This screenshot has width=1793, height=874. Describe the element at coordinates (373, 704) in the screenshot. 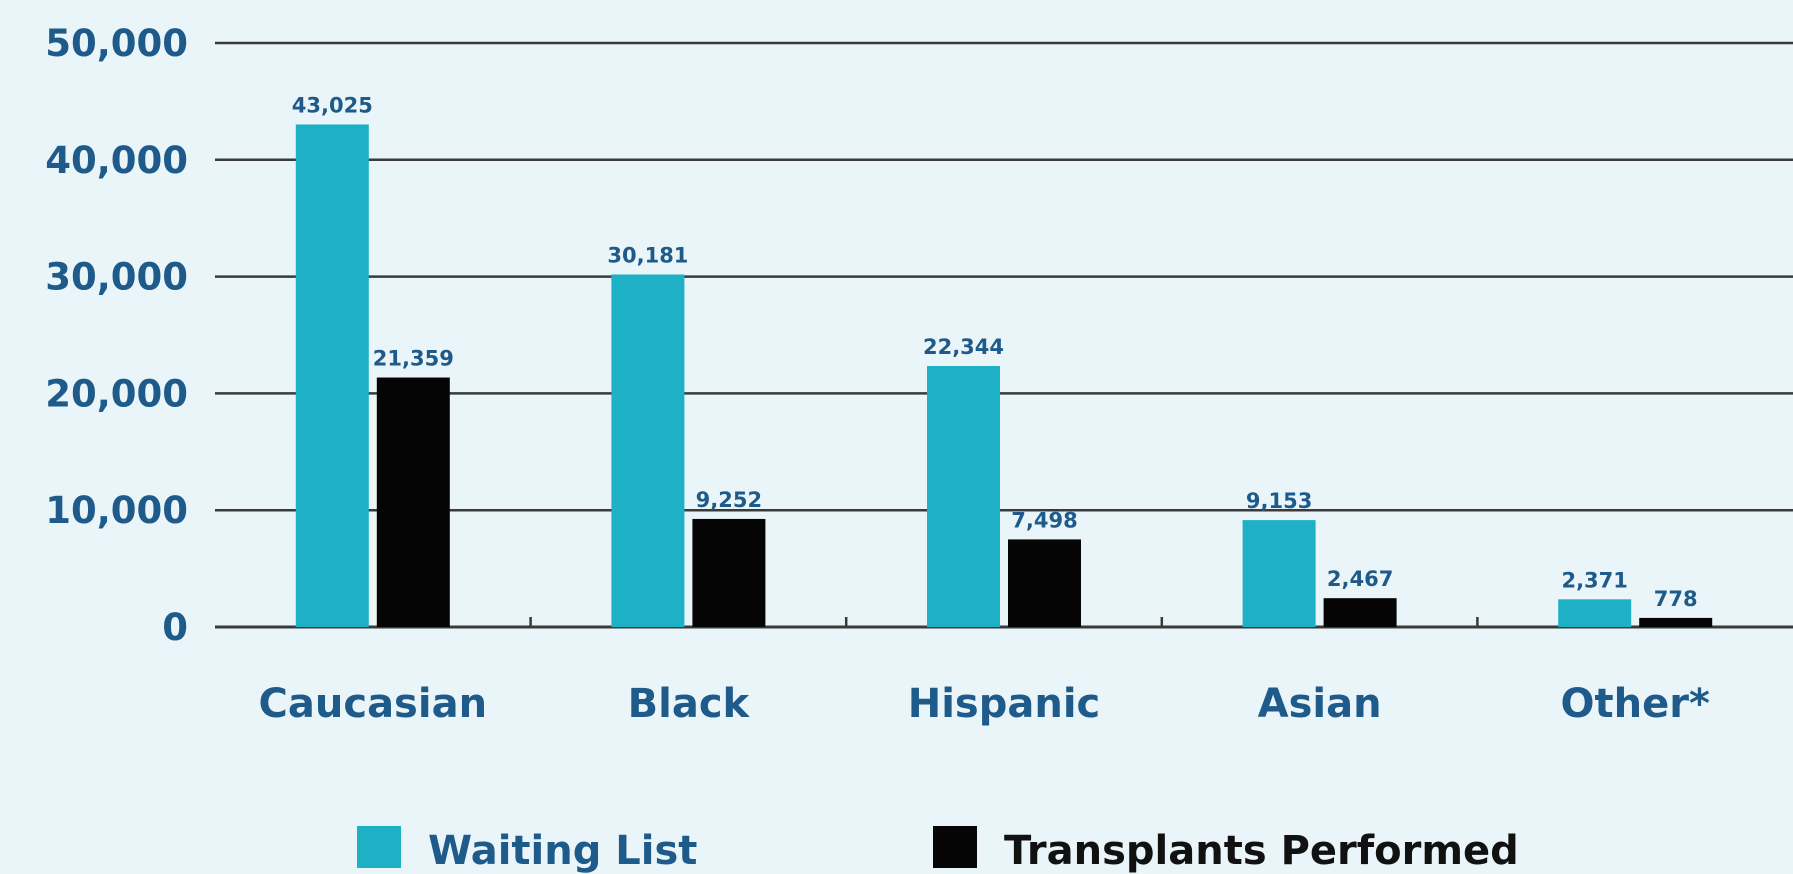

I see `x-tick-label: Caucasian` at that location.